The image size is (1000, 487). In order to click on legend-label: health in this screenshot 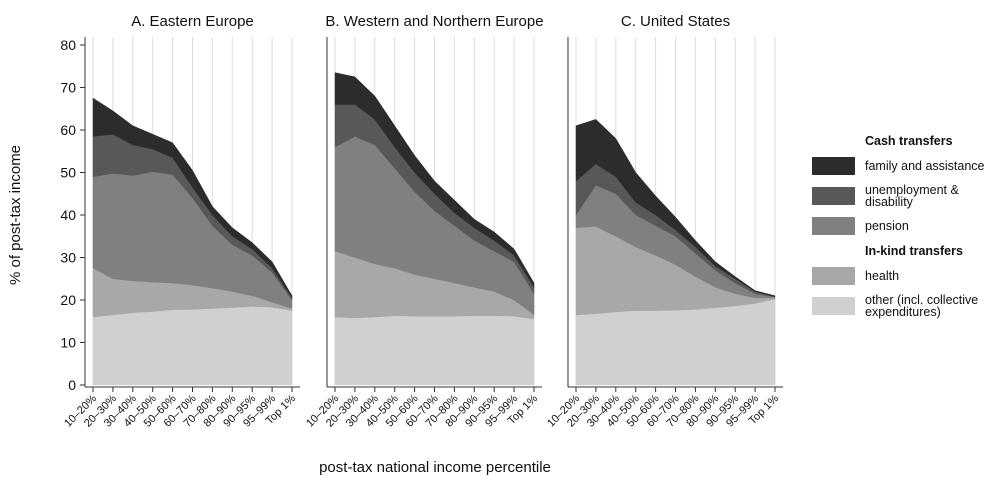, I will do `click(882, 276)`.